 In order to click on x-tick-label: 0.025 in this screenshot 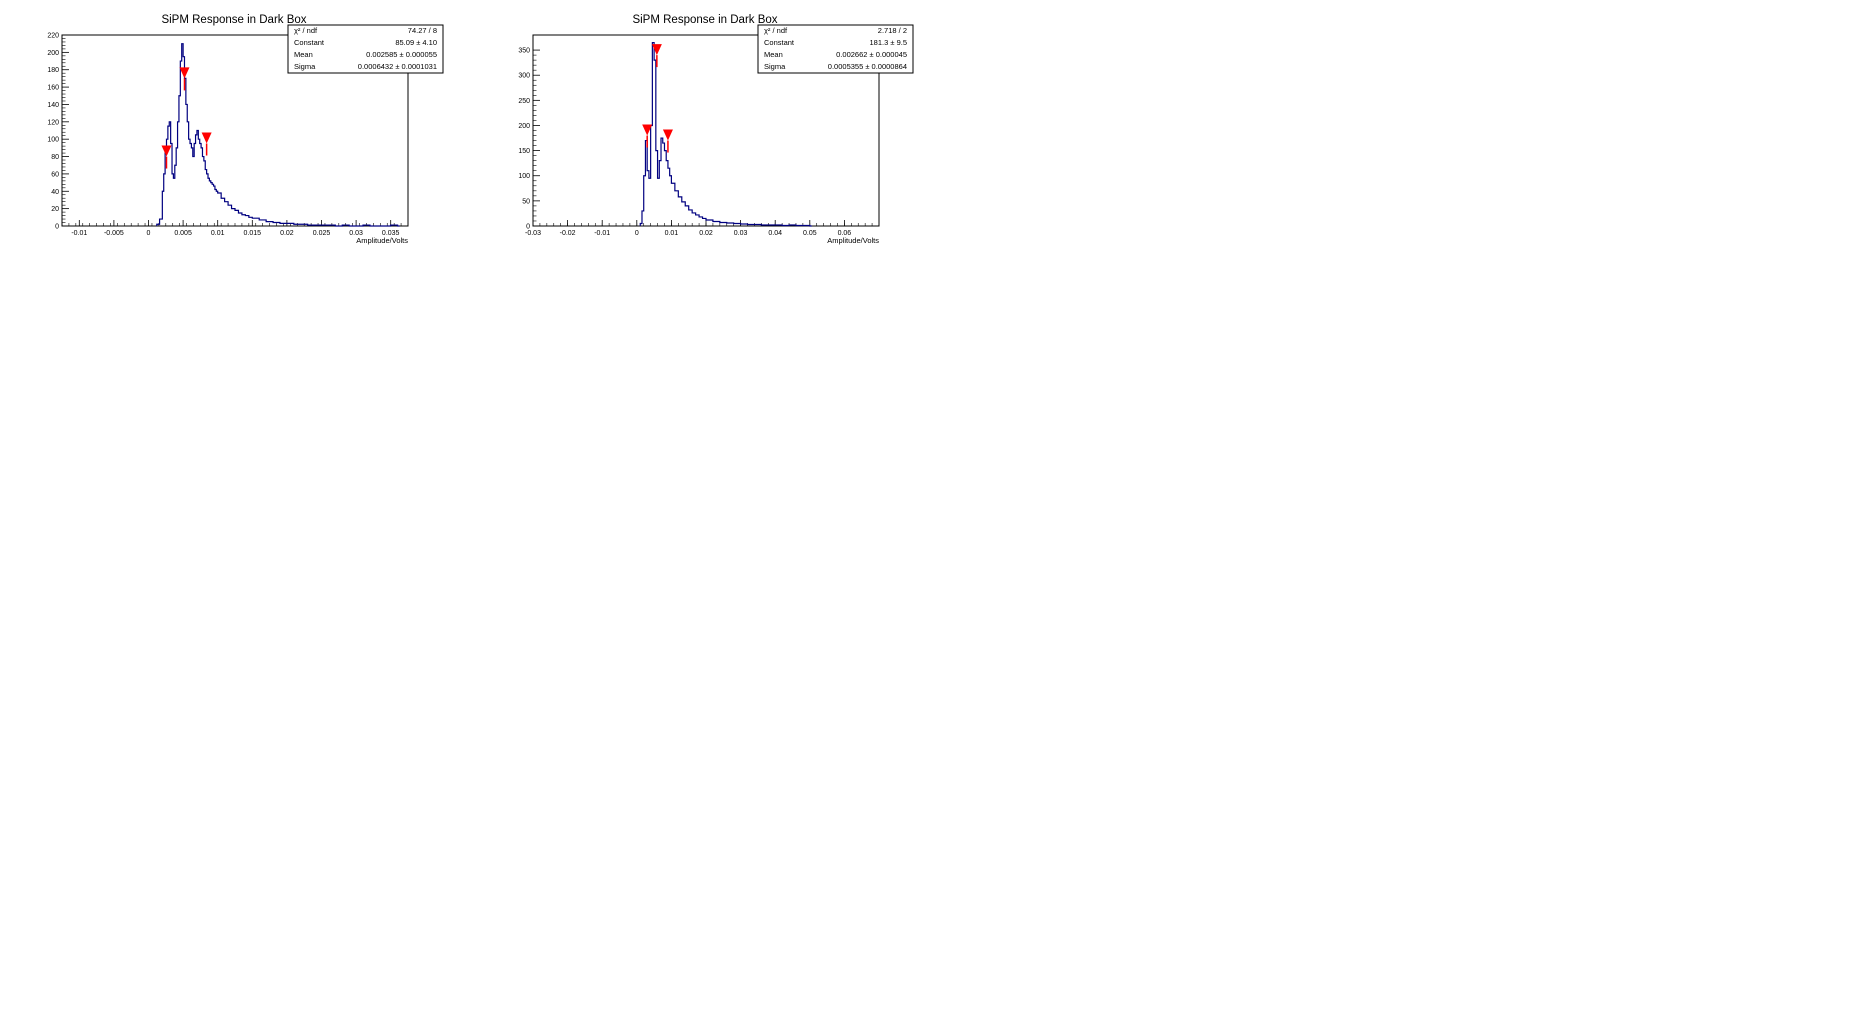, I will do `click(322, 233)`.